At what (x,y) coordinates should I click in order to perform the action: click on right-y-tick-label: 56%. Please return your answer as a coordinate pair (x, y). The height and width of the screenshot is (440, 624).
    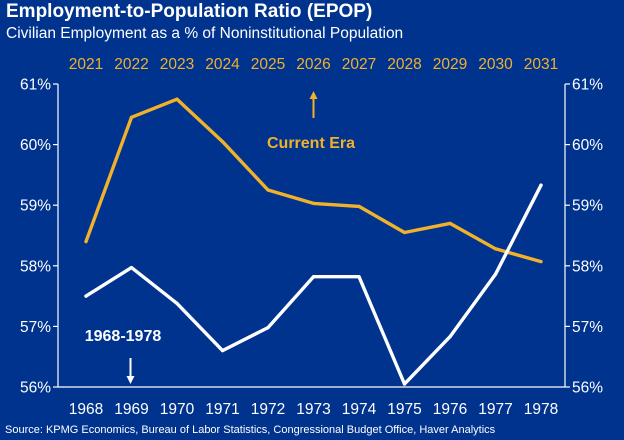
    Looking at the image, I should click on (587, 388).